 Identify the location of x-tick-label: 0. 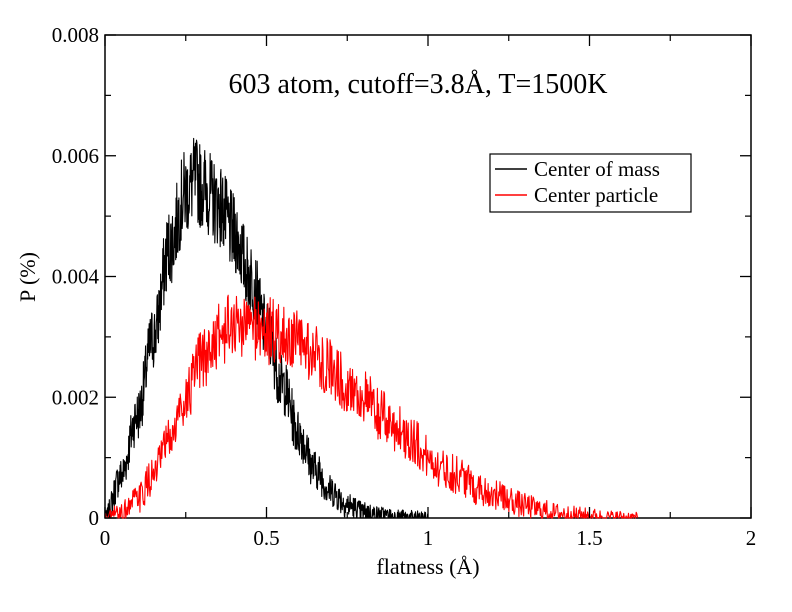
(105, 538).